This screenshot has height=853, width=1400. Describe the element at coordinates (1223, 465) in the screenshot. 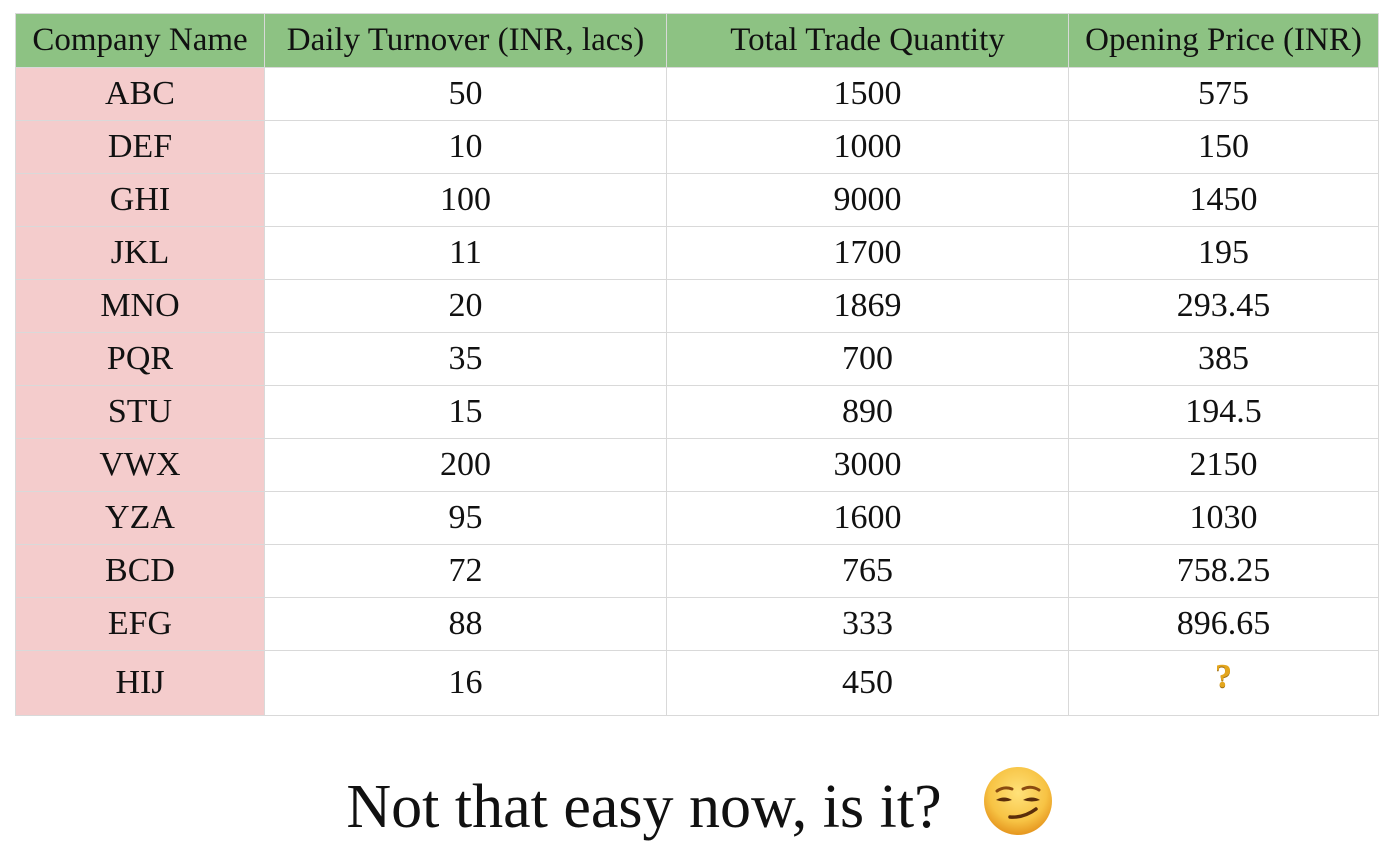

I see `price-cell: 2150` at that location.